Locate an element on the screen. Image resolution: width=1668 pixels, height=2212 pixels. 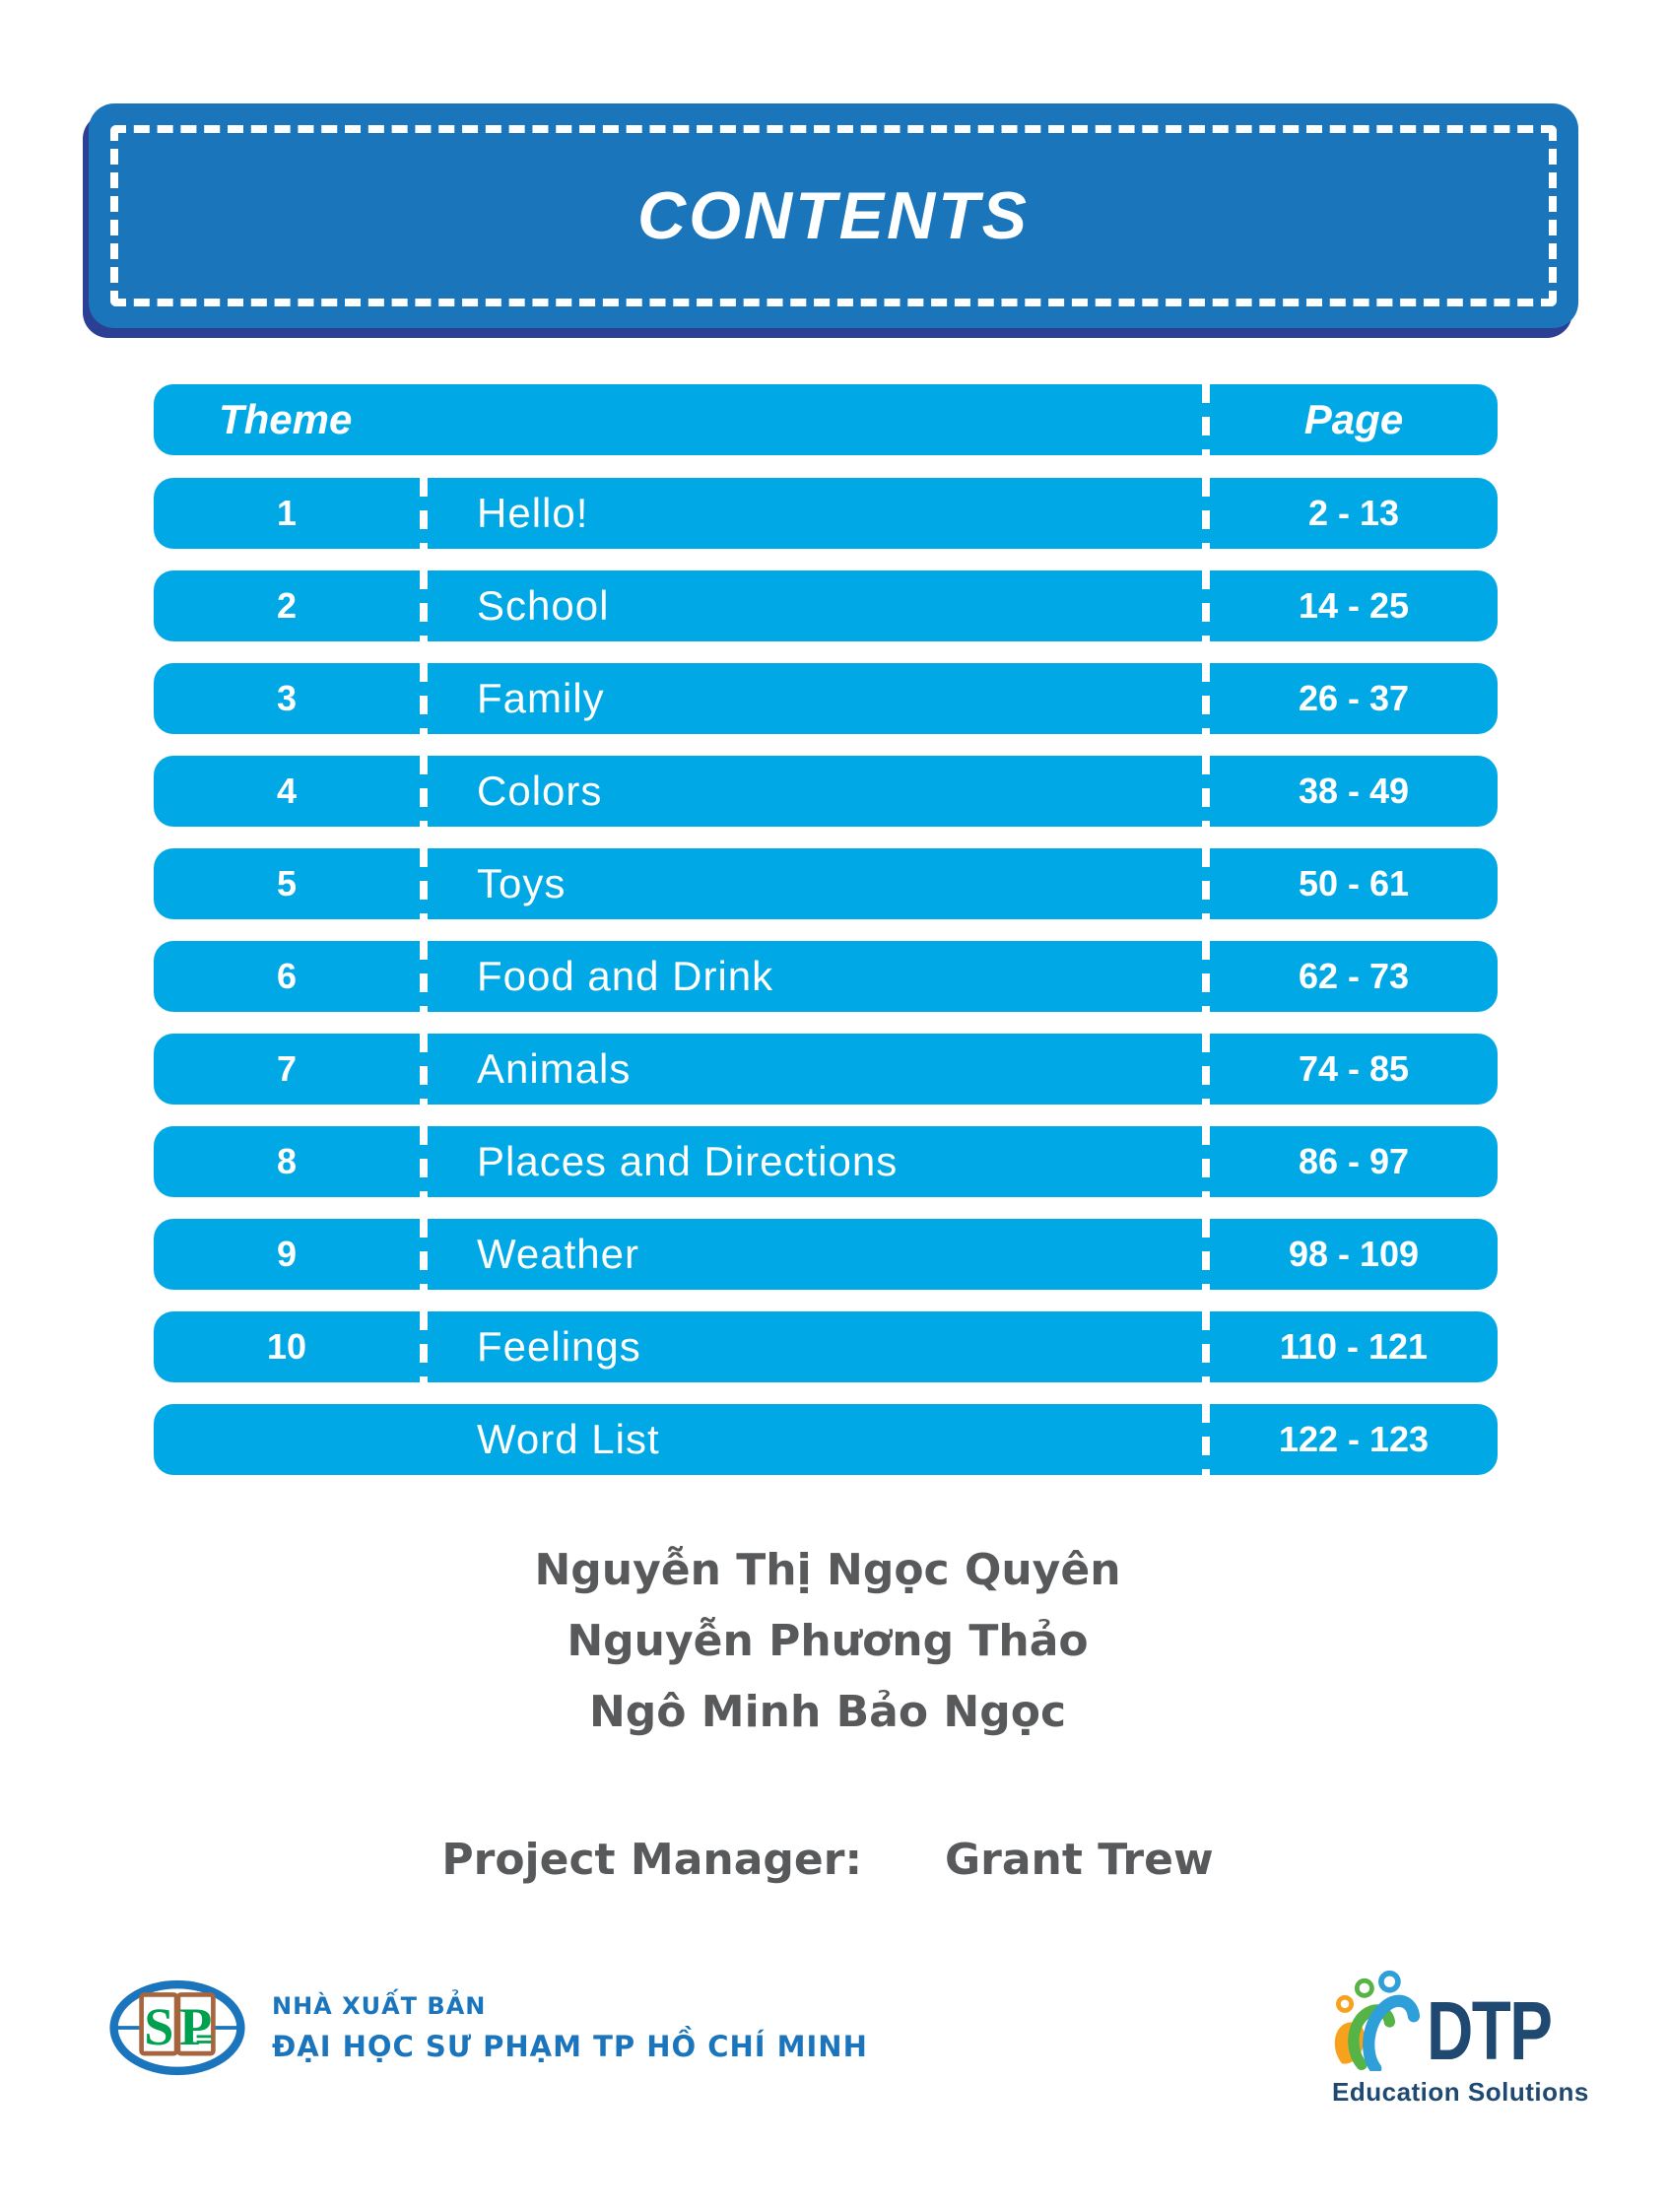
toc-row-theme: Feelings is located at coordinates (559, 1346).